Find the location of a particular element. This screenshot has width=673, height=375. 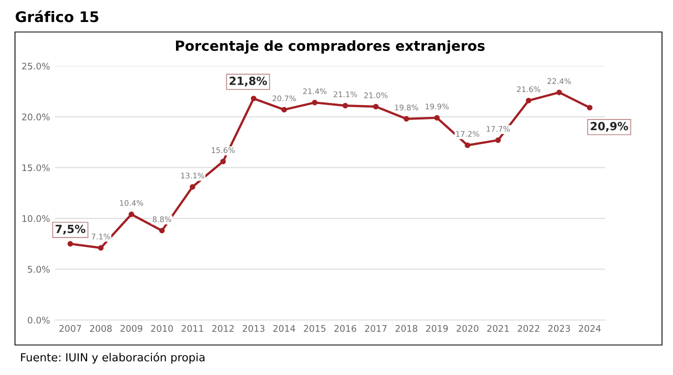

x-tick-label: 2011 is located at coordinates (193, 328).